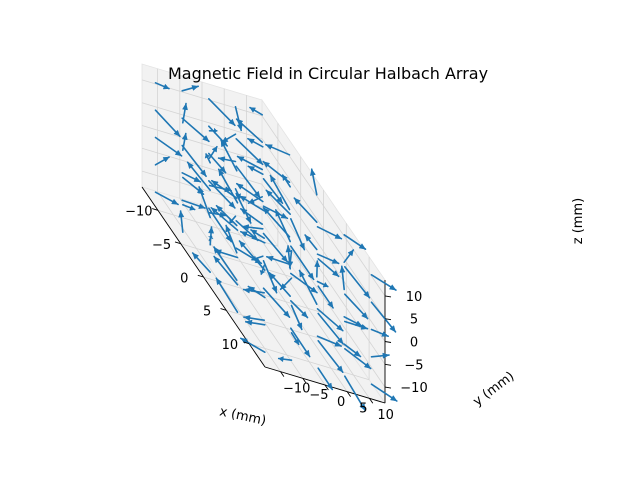  Describe the element at coordinates (242, 416) in the screenshot. I see `x-axis-label: x (mm)` at that location.